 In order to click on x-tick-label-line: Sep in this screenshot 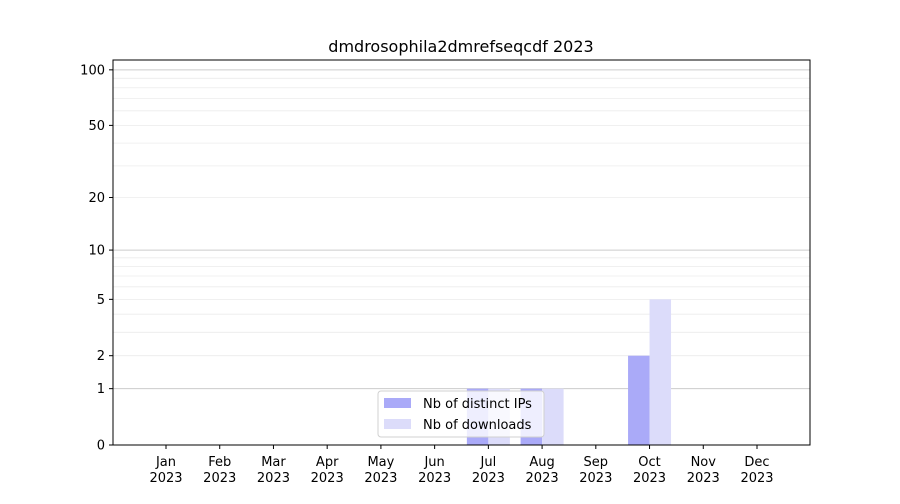, I will do `click(596, 462)`.